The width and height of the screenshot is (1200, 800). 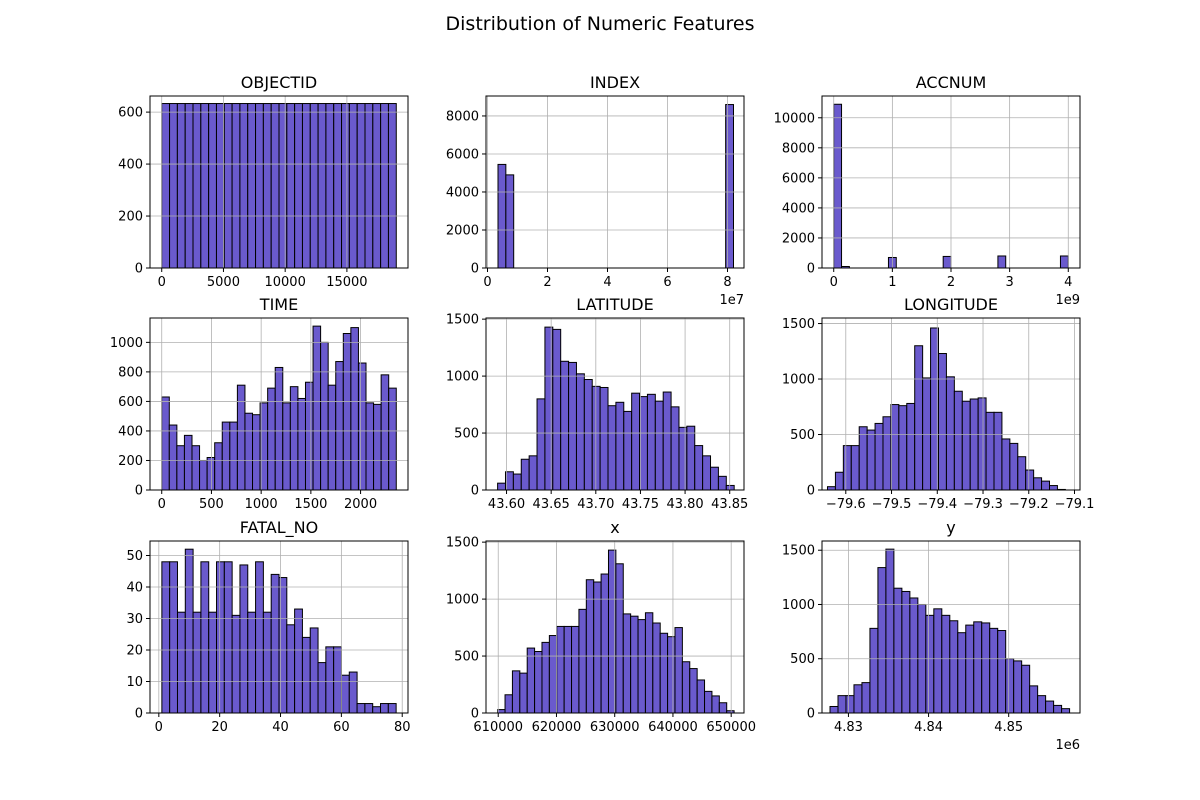 I want to click on x-tick-label: 1, so click(x=892, y=282).